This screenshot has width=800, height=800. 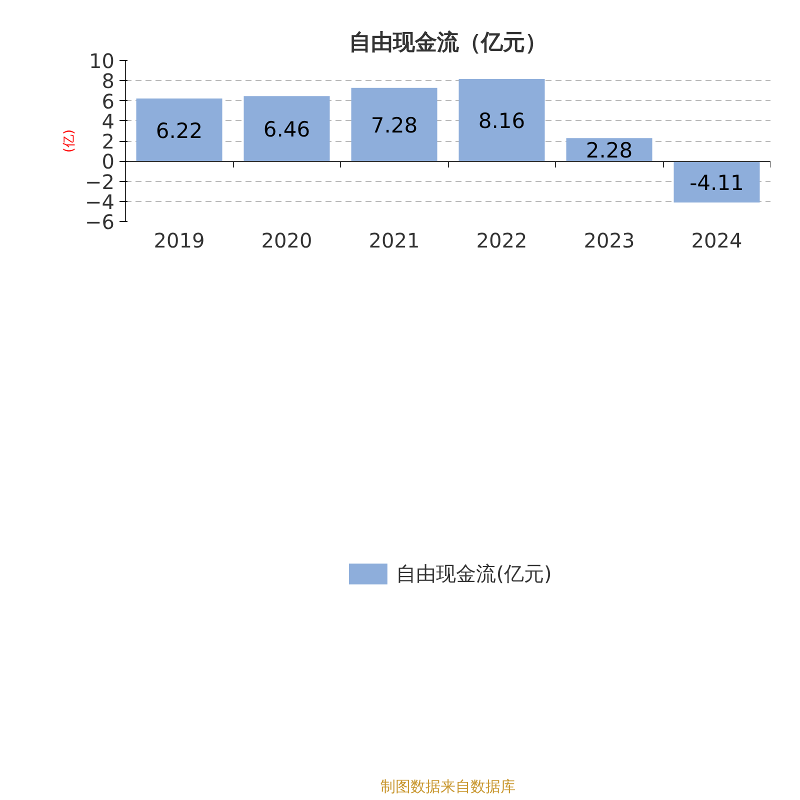 What do you see at coordinates (286, 240) in the screenshot?
I see `x-tick-label: 2020` at bounding box center [286, 240].